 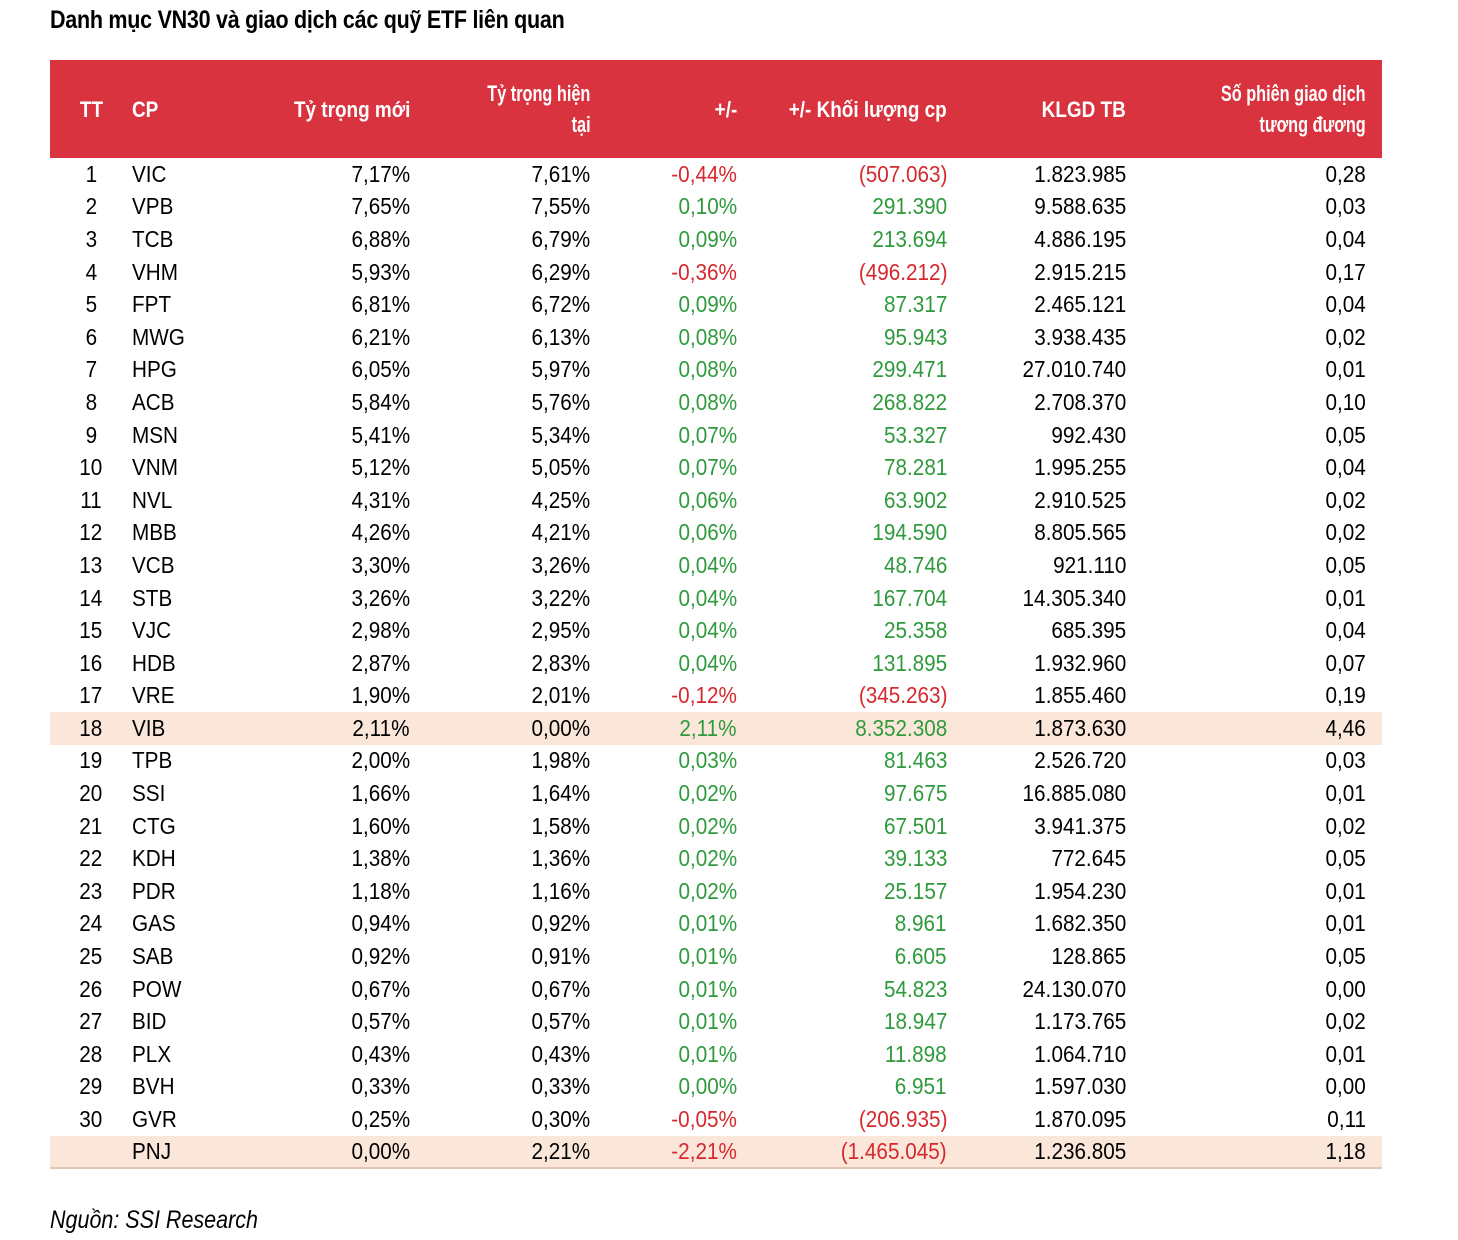 What do you see at coordinates (380, 890) in the screenshot?
I see `cell-new-weight: 1,18%` at bounding box center [380, 890].